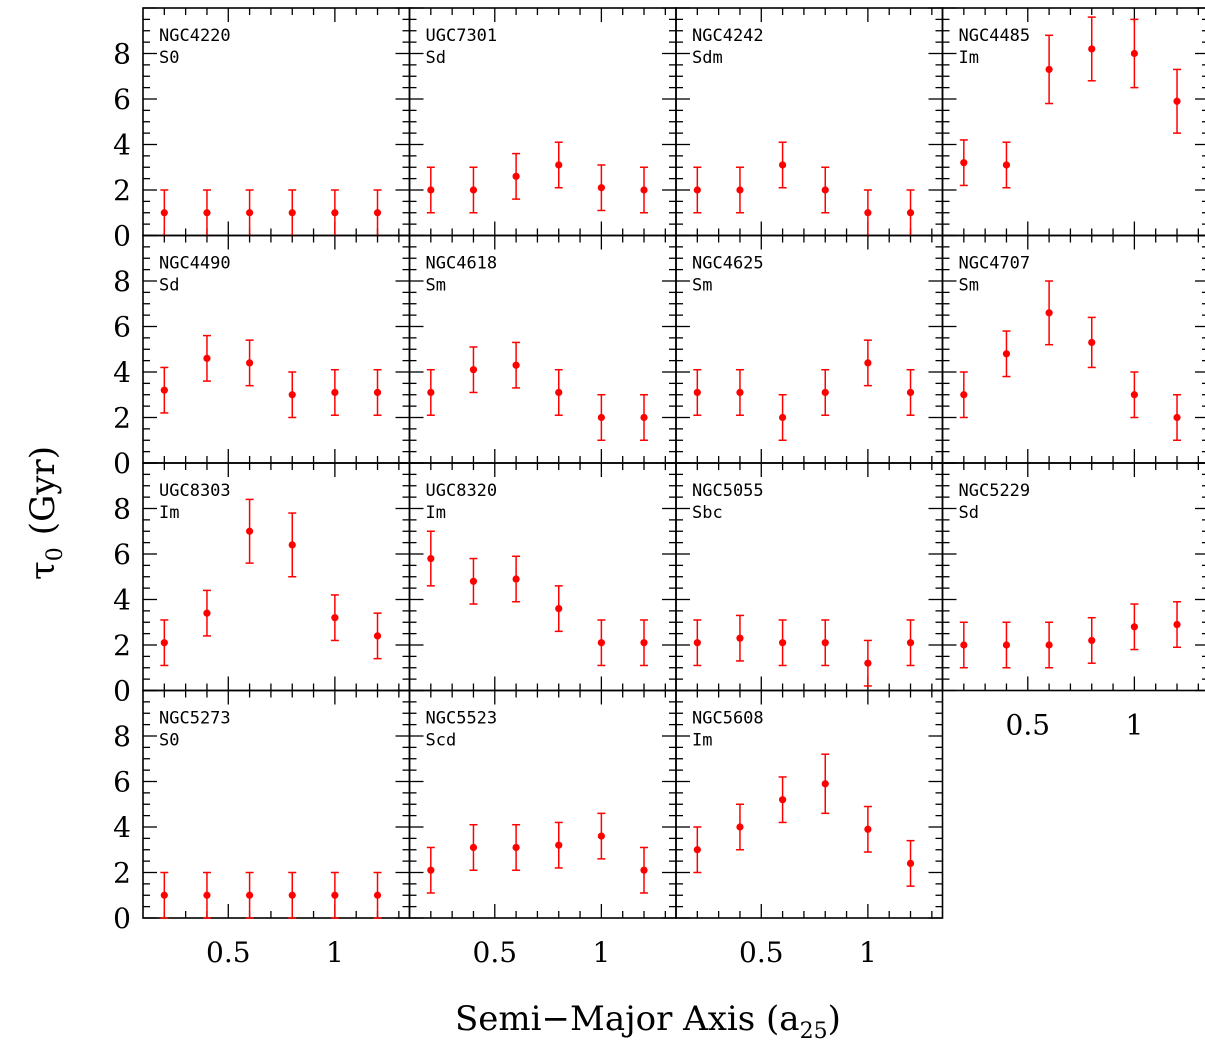 The image size is (1205, 1044). What do you see at coordinates (43, 570) in the screenshot?
I see `y-axis-title-symbol: τ` at bounding box center [43, 570].